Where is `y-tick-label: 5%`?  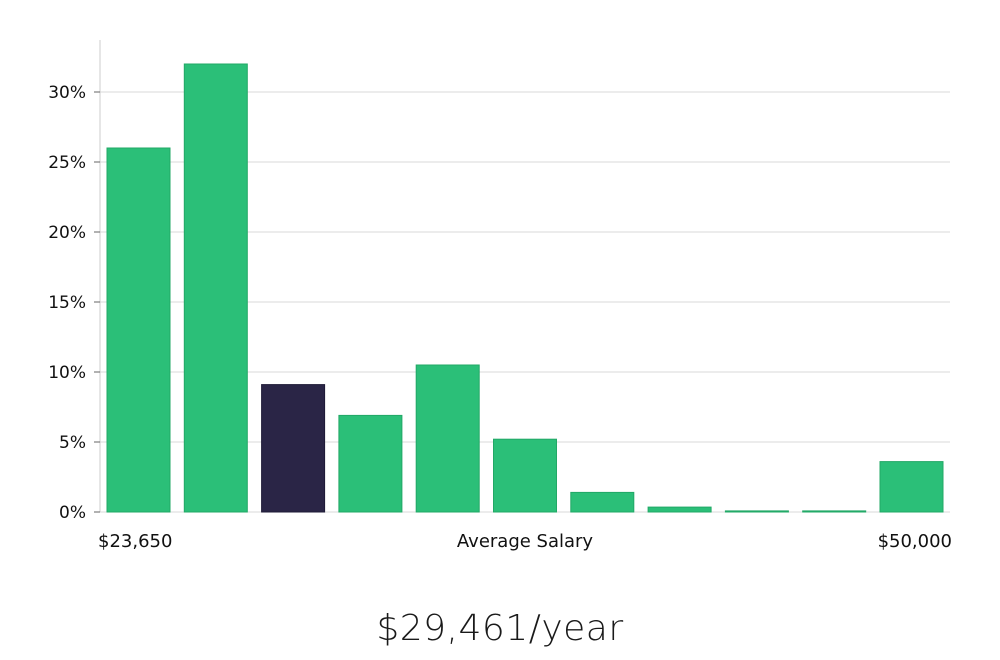 y-tick-label: 5% is located at coordinates (72, 443).